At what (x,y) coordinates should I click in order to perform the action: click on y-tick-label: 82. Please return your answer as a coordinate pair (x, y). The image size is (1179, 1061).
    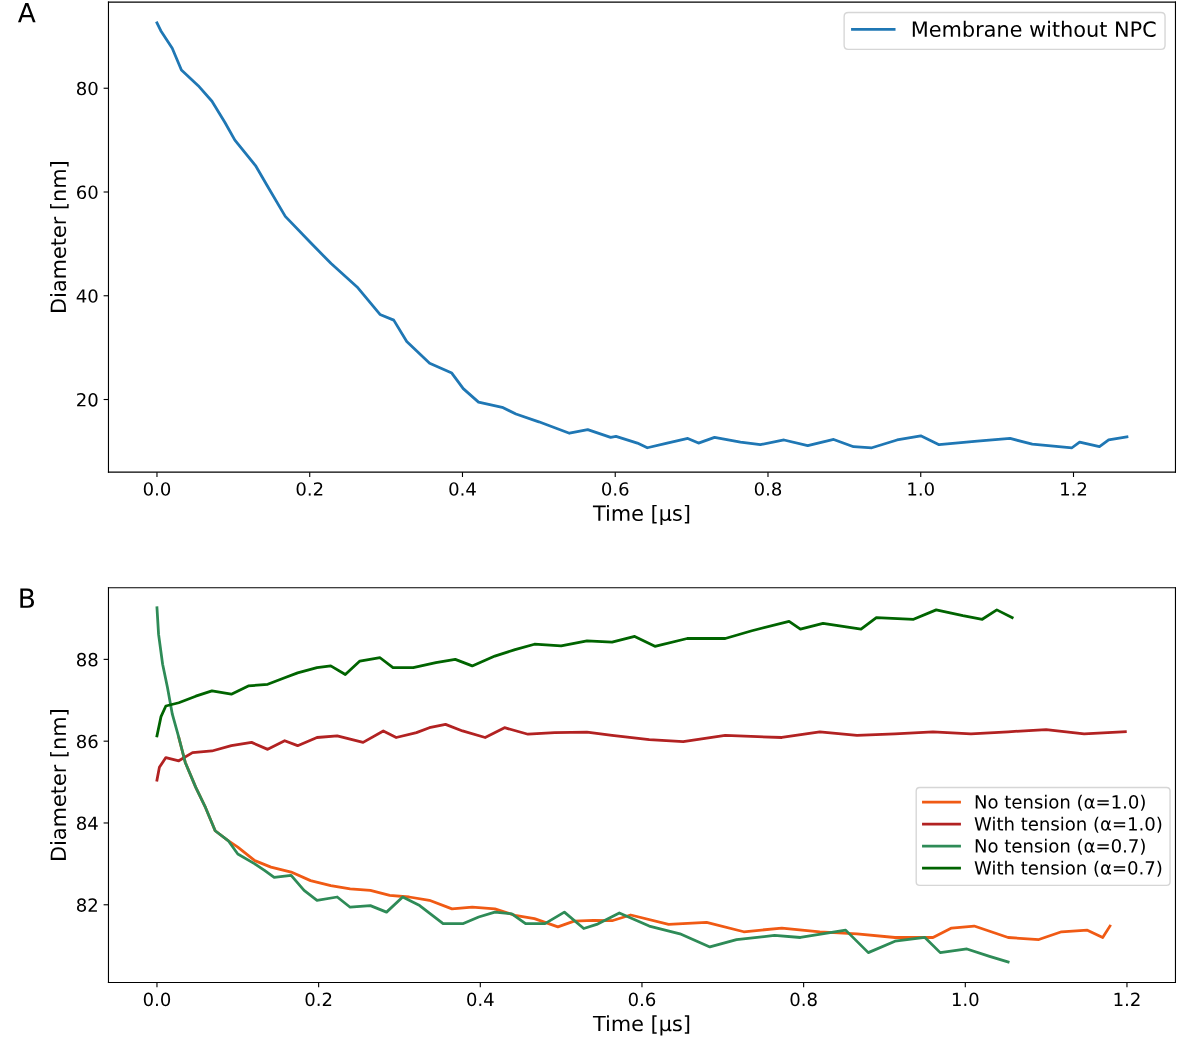
    Looking at the image, I should click on (86, 905).